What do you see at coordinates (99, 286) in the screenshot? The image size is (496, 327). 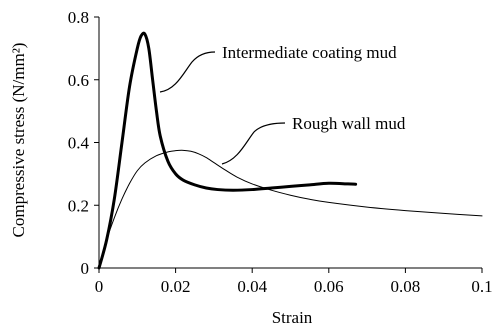 I see `x-tick-label: 0` at bounding box center [99, 286].